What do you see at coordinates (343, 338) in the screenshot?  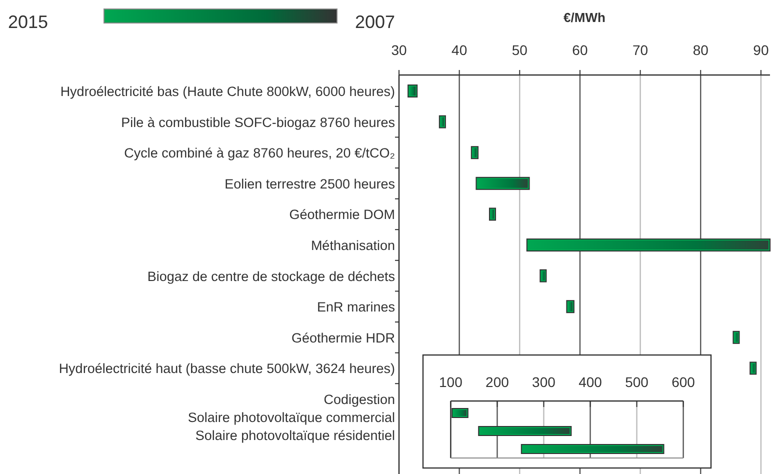 I see `y-tick-label: Géothermie HDR` at bounding box center [343, 338].